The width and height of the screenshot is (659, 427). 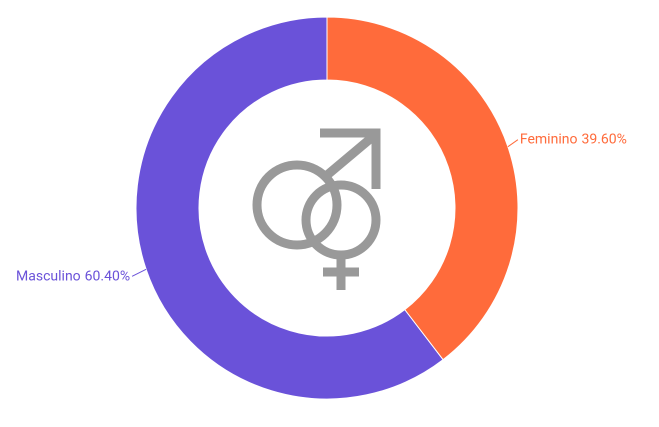 I want to click on slice-label: Feminino 39.60%, so click(x=573, y=139).